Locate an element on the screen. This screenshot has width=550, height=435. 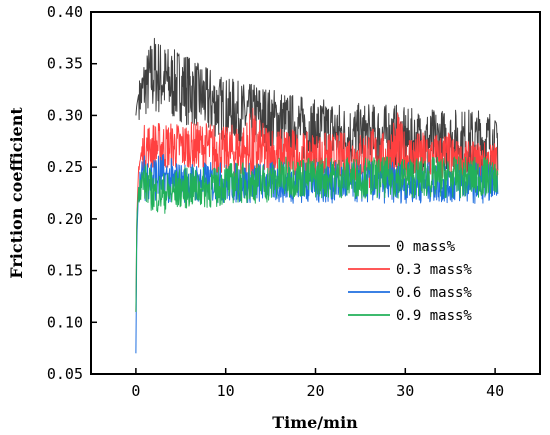
x-tick-label: 0 is located at coordinates (135, 391).